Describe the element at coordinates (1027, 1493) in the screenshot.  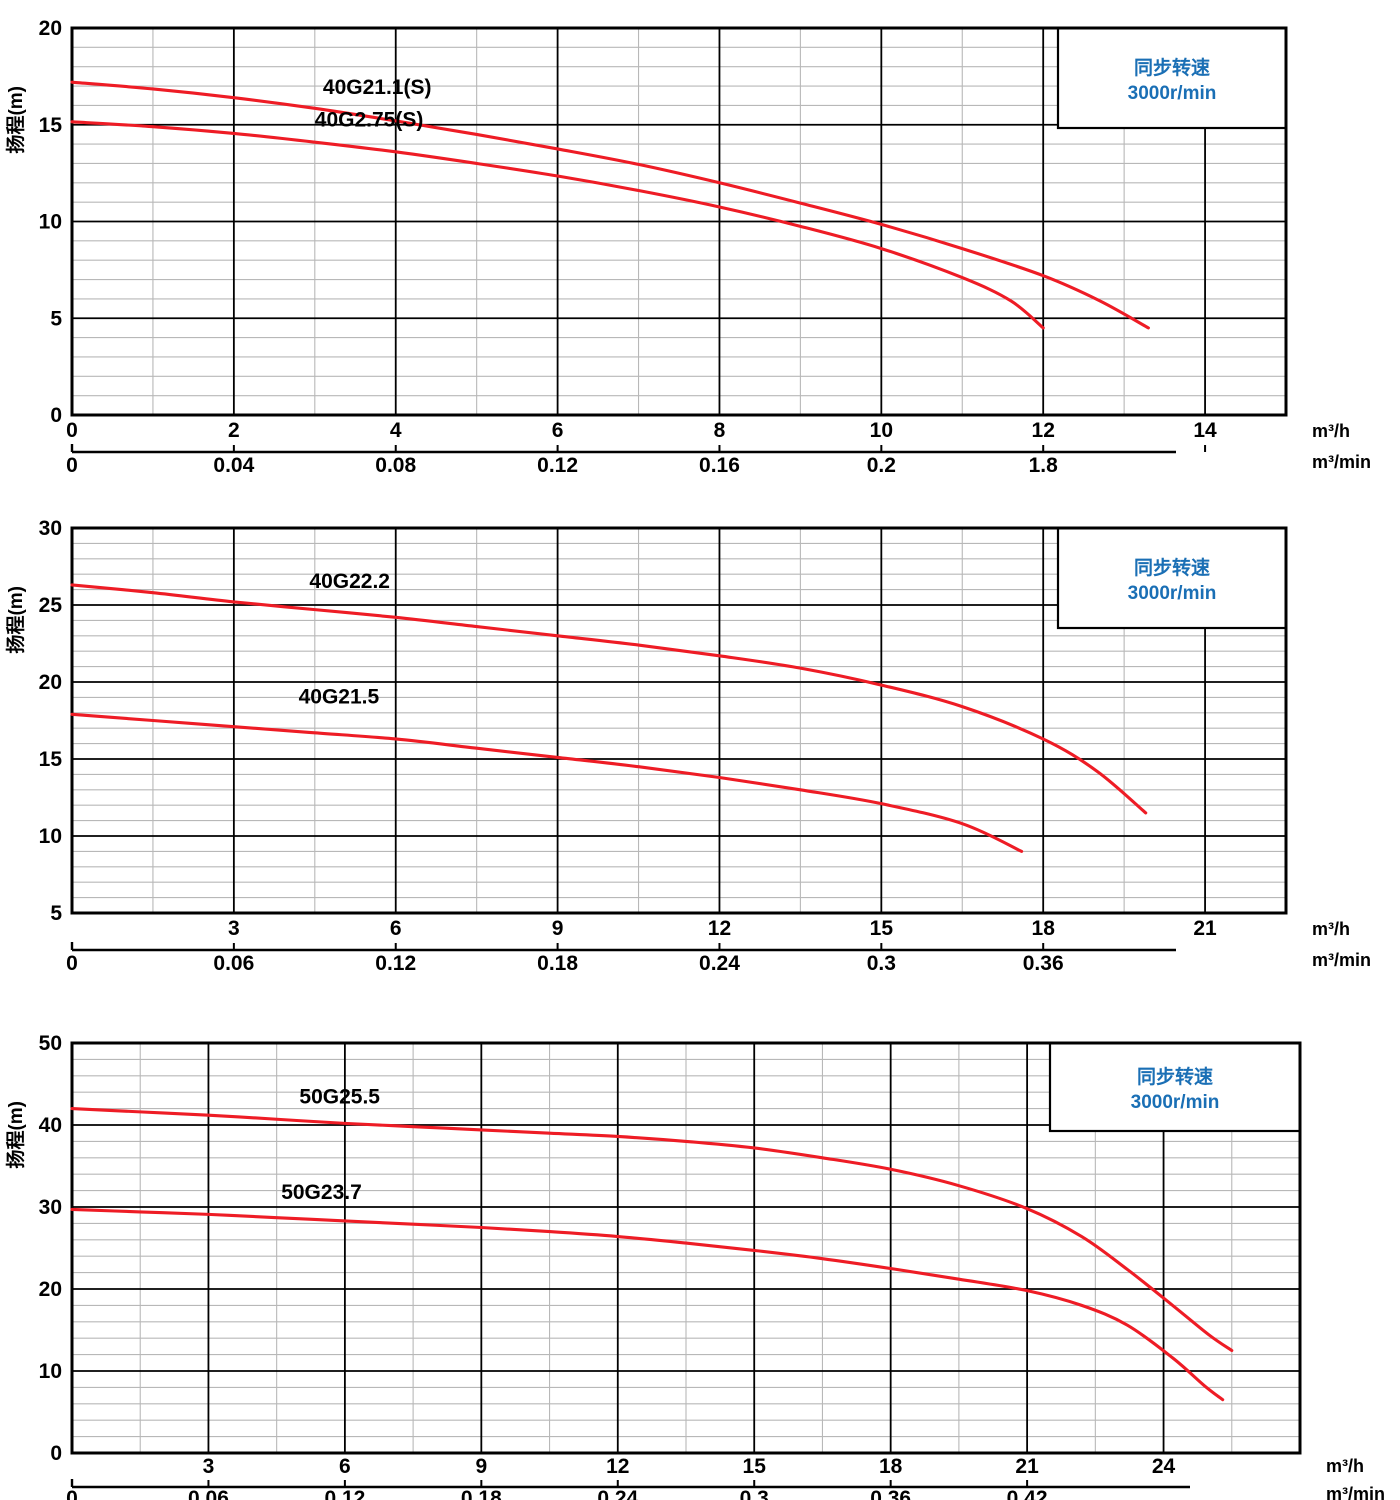
I see `x-tick-label-secondary: 0.42` at that location.